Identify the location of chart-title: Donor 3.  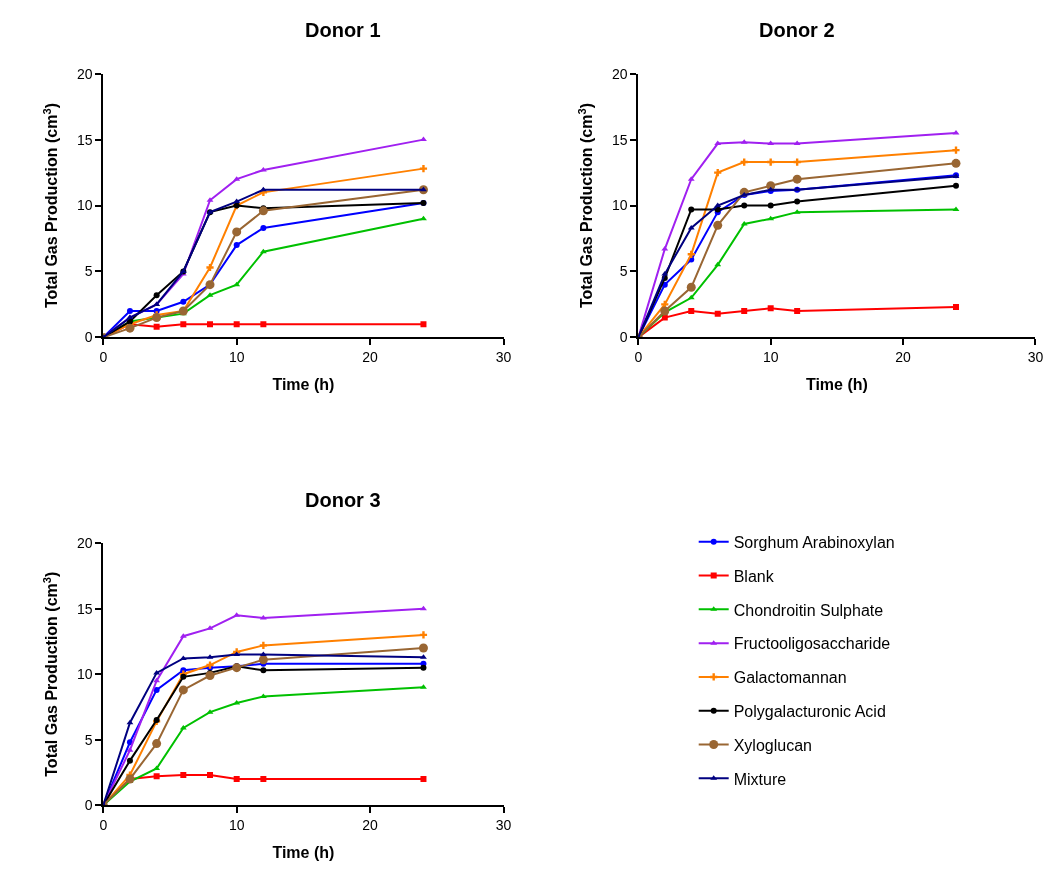
(343, 500).